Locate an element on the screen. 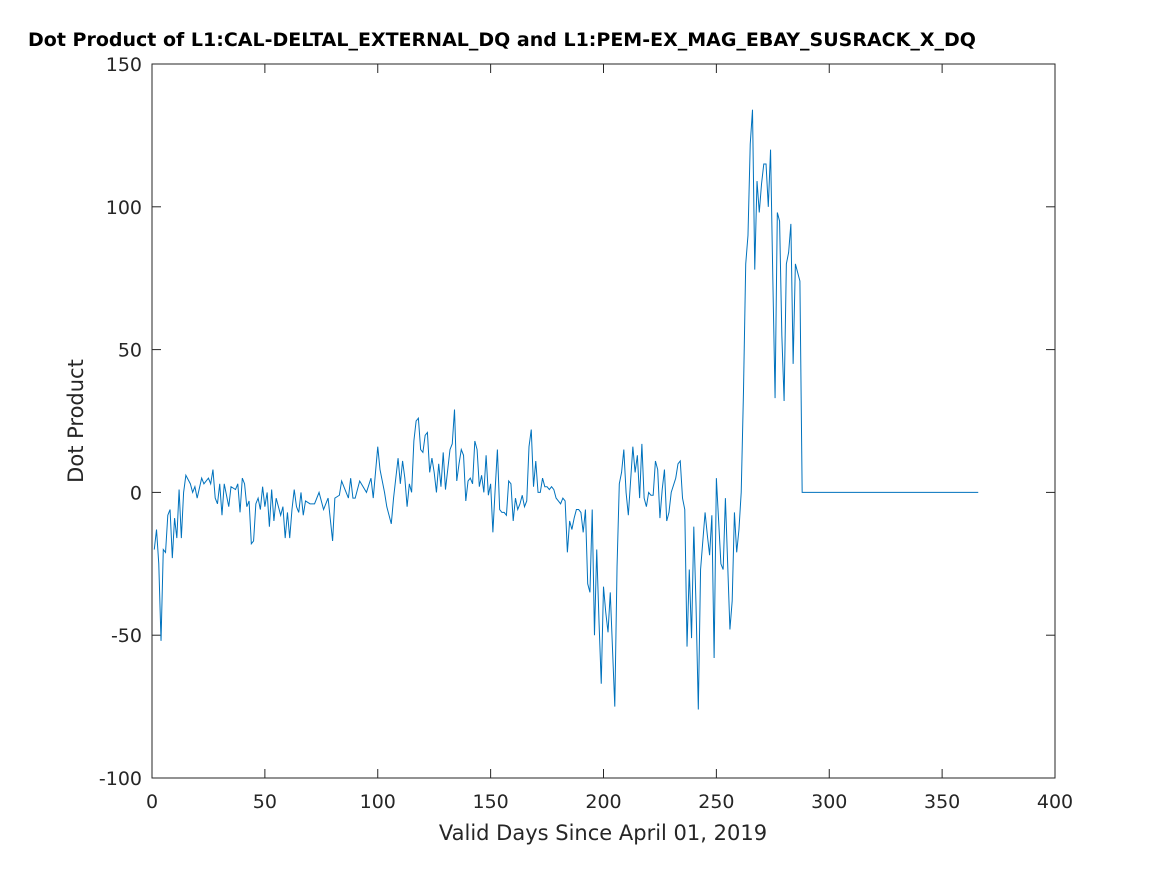 This screenshot has width=1167, height=875. y-tick-label: -50 is located at coordinates (126, 636).